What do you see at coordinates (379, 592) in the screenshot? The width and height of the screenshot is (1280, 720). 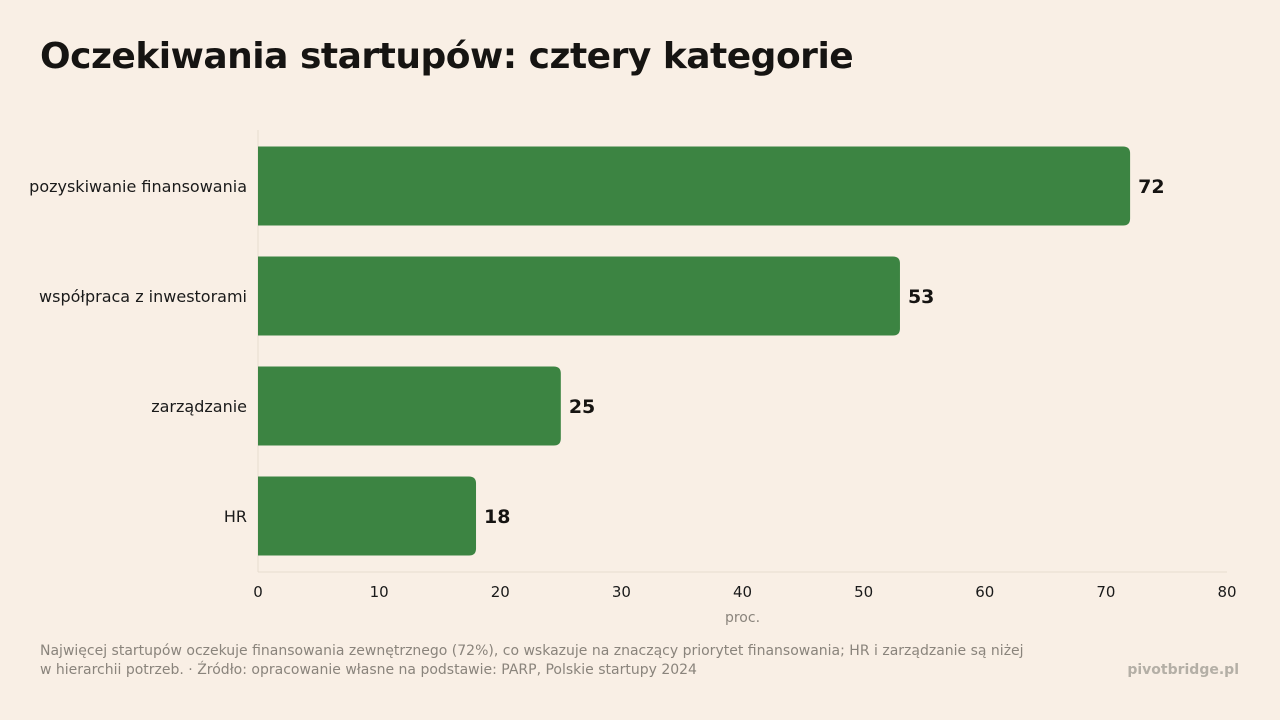 I see `x-tick-label: 10` at bounding box center [379, 592].